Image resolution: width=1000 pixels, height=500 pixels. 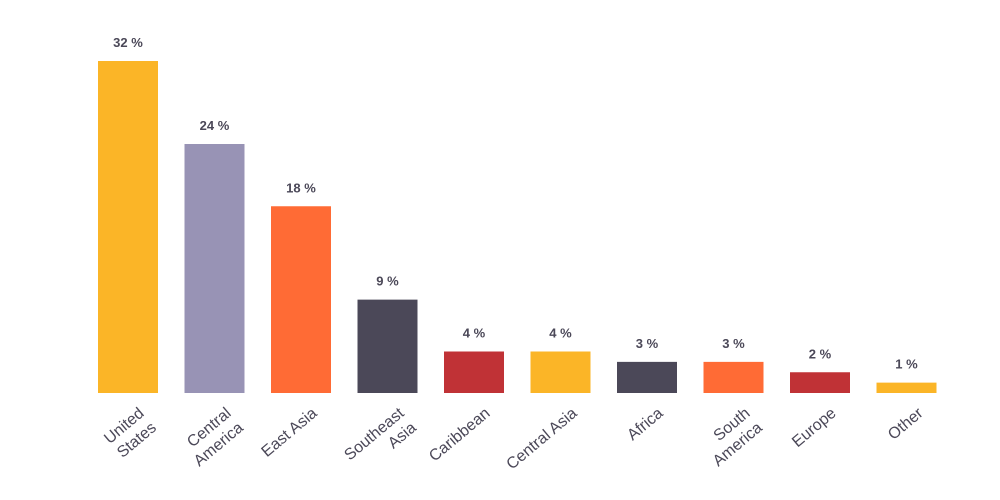 I want to click on value-label: 2 %, so click(x=820, y=353).